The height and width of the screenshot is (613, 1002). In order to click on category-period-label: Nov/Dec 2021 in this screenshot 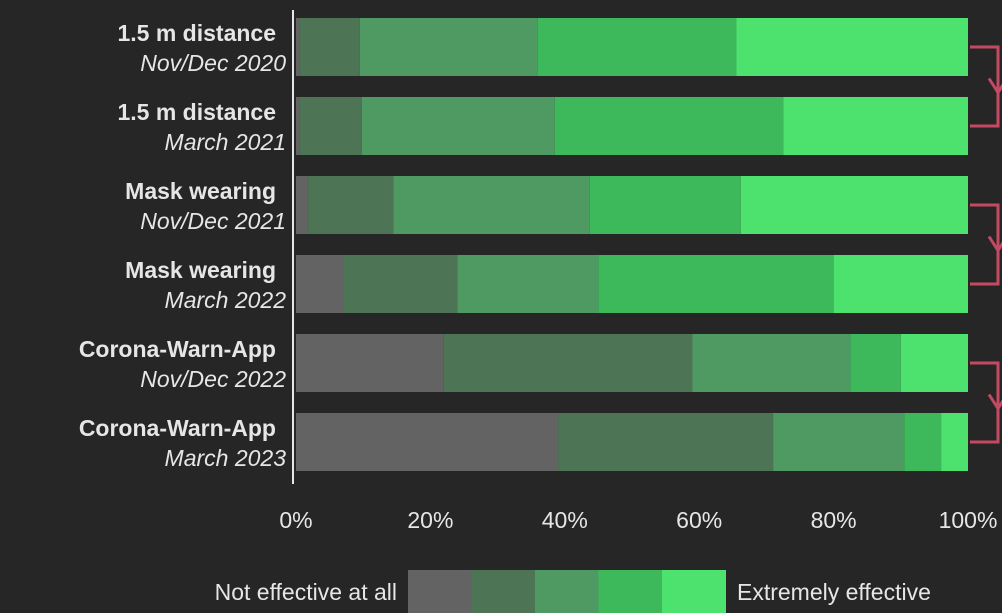, I will do `click(213, 221)`.